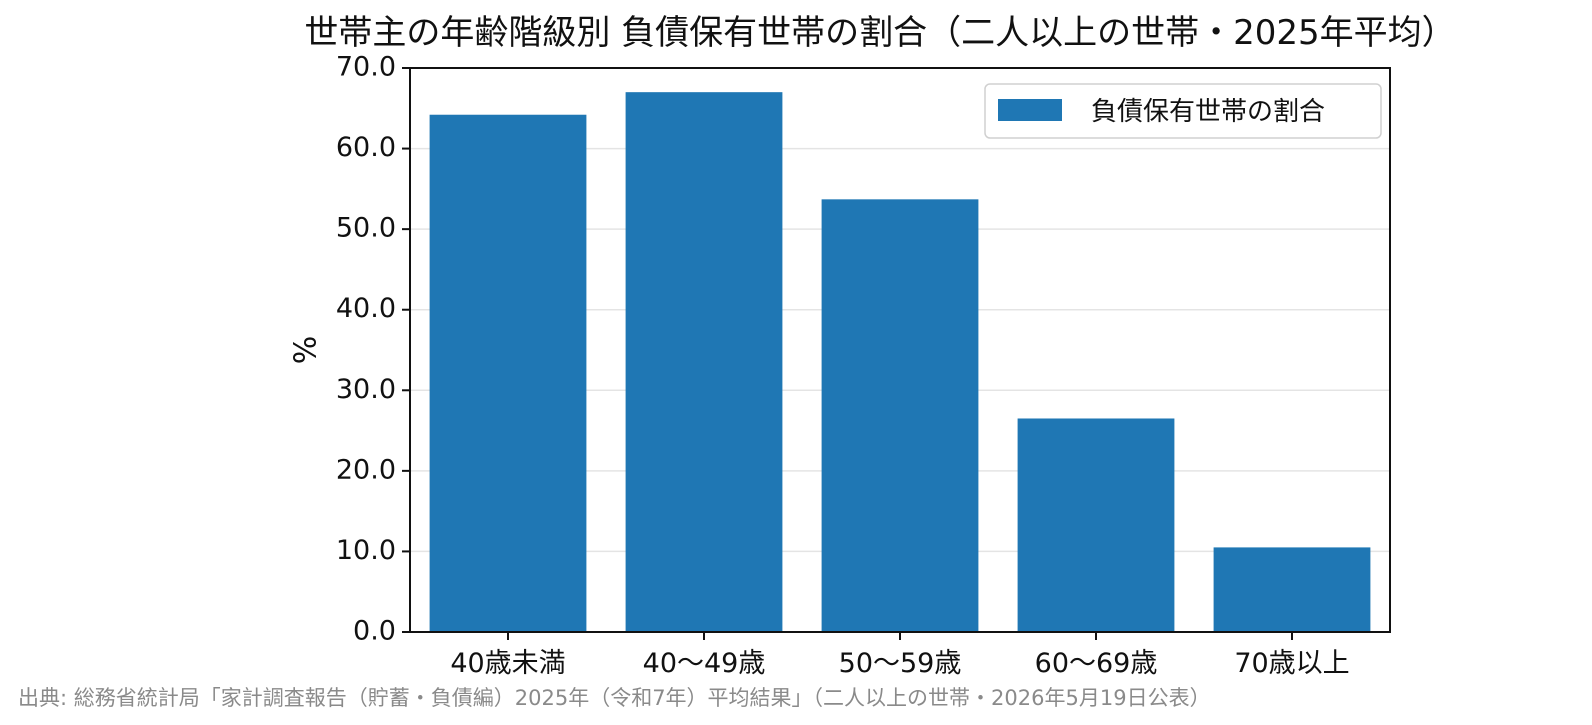 This screenshot has height=725, width=1592. What do you see at coordinates (507, 663) in the screenshot?
I see `x-tick-label: 40歳未満` at bounding box center [507, 663].